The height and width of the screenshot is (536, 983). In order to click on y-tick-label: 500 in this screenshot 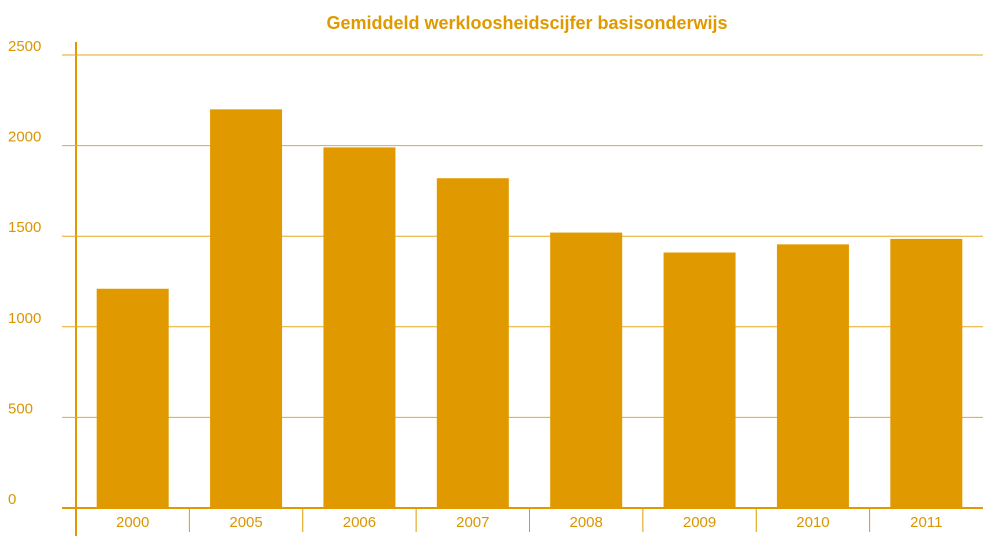, I will do `click(20, 408)`.